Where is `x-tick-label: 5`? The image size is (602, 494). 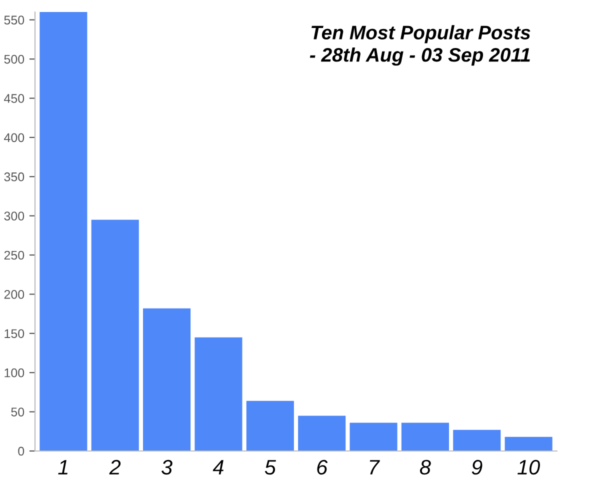 x-tick-label: 5 is located at coordinates (270, 467).